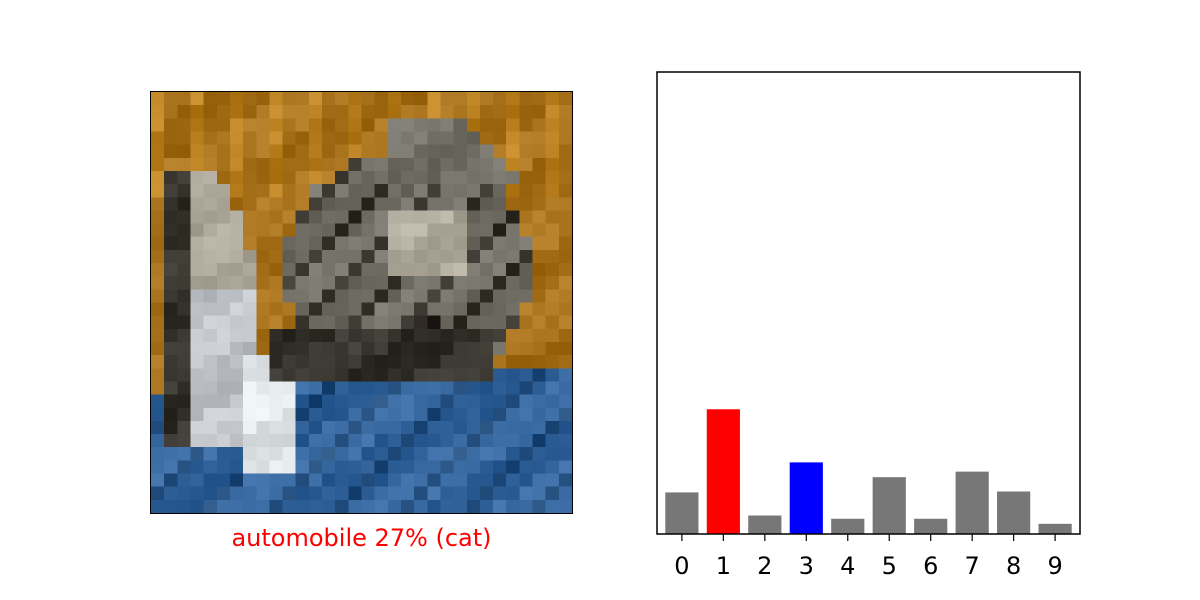 The height and width of the screenshot is (600, 1200). What do you see at coordinates (847, 566) in the screenshot?
I see `x-tick-label: 4` at bounding box center [847, 566].